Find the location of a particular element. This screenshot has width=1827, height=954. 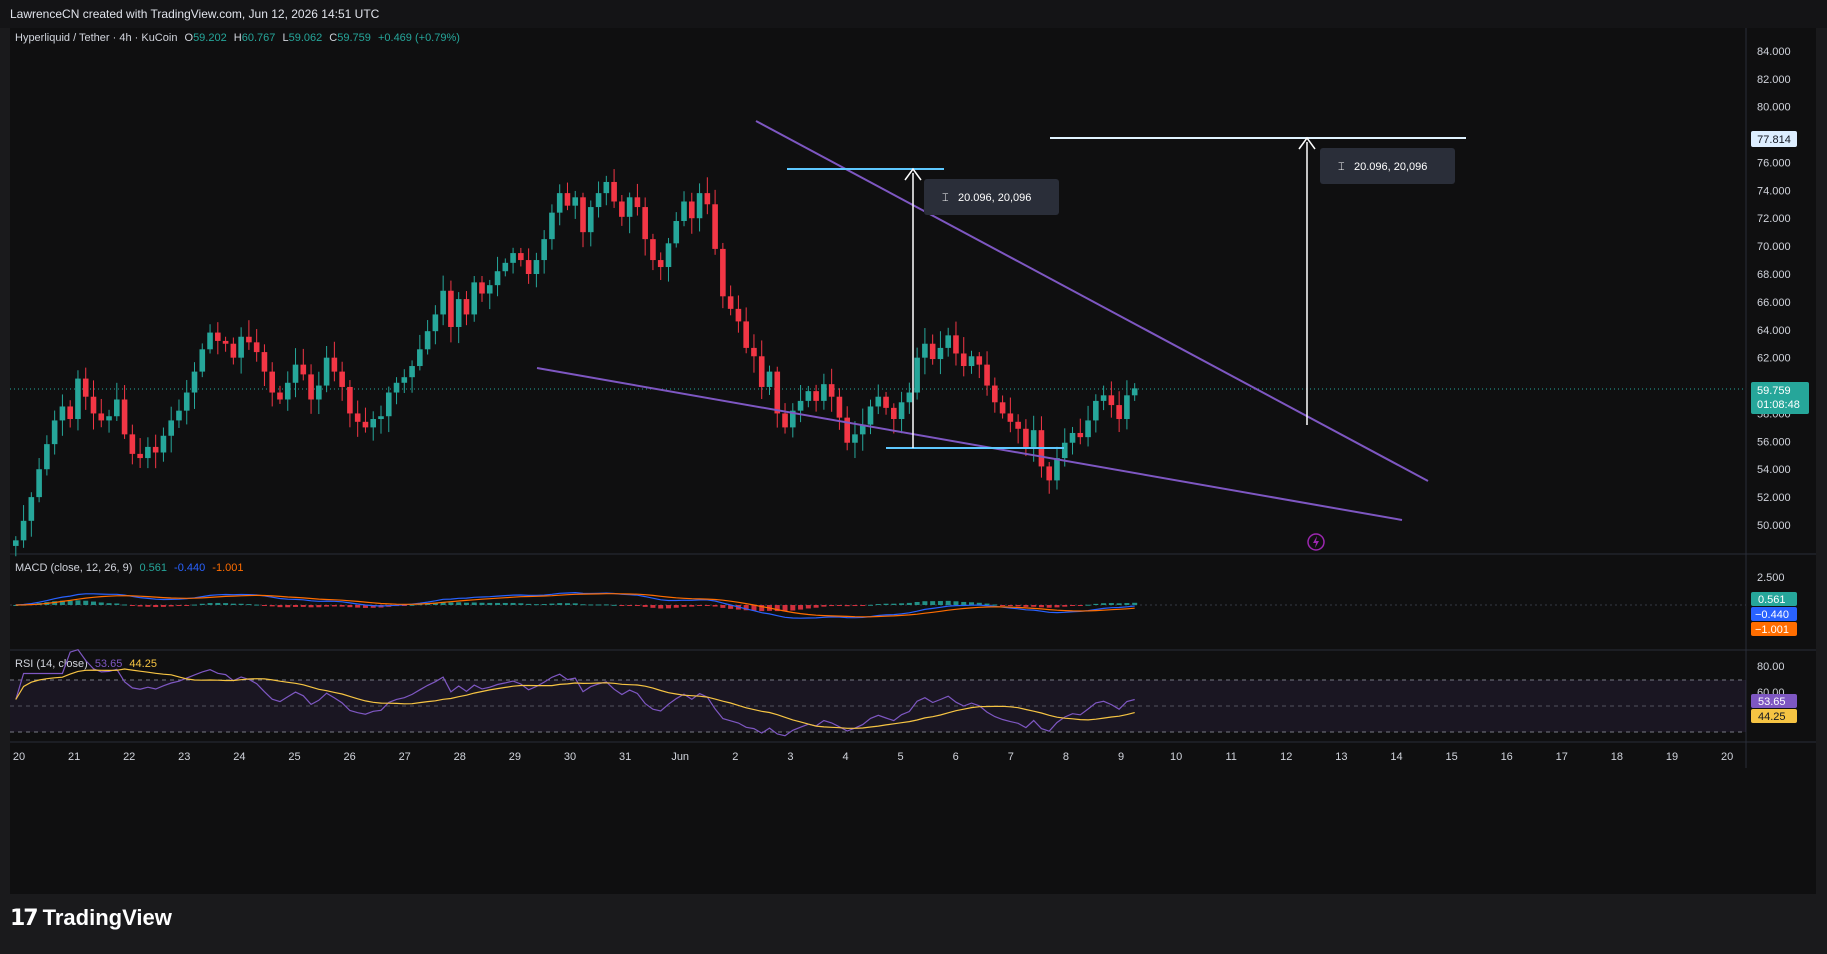

tradingview-logo-icon: 17 is located at coordinates (24, 918).